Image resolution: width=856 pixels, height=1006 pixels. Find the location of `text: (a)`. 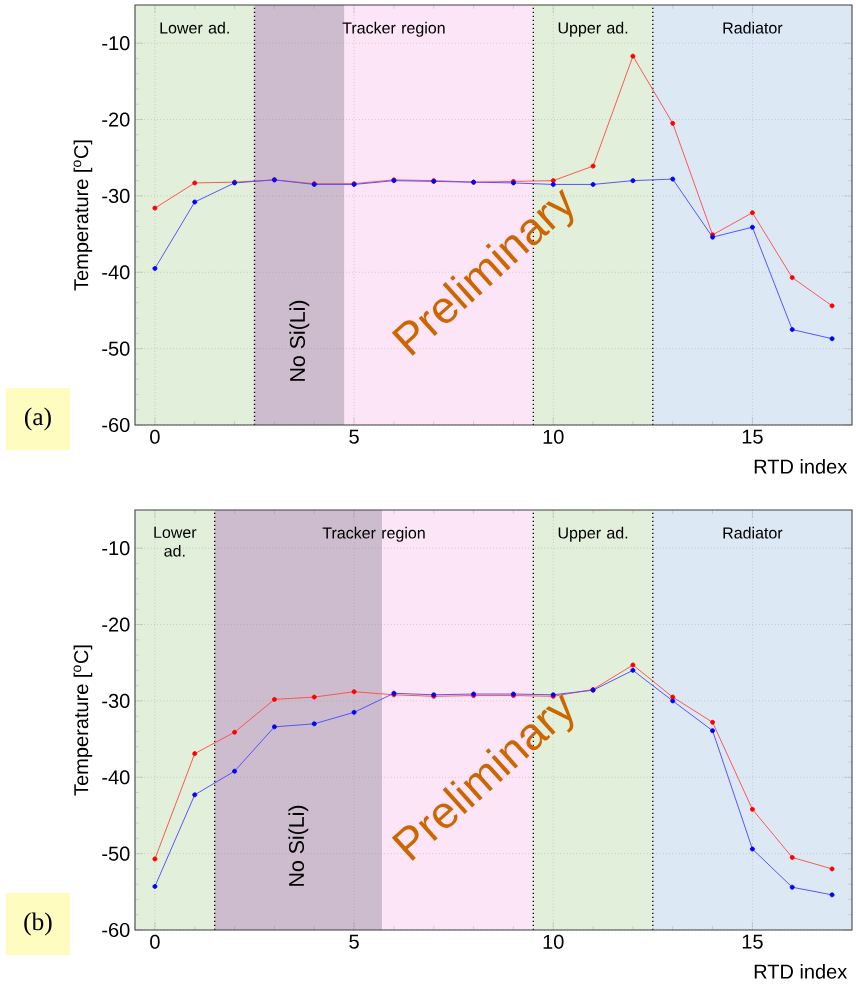

text: (a) is located at coordinates (37, 419).